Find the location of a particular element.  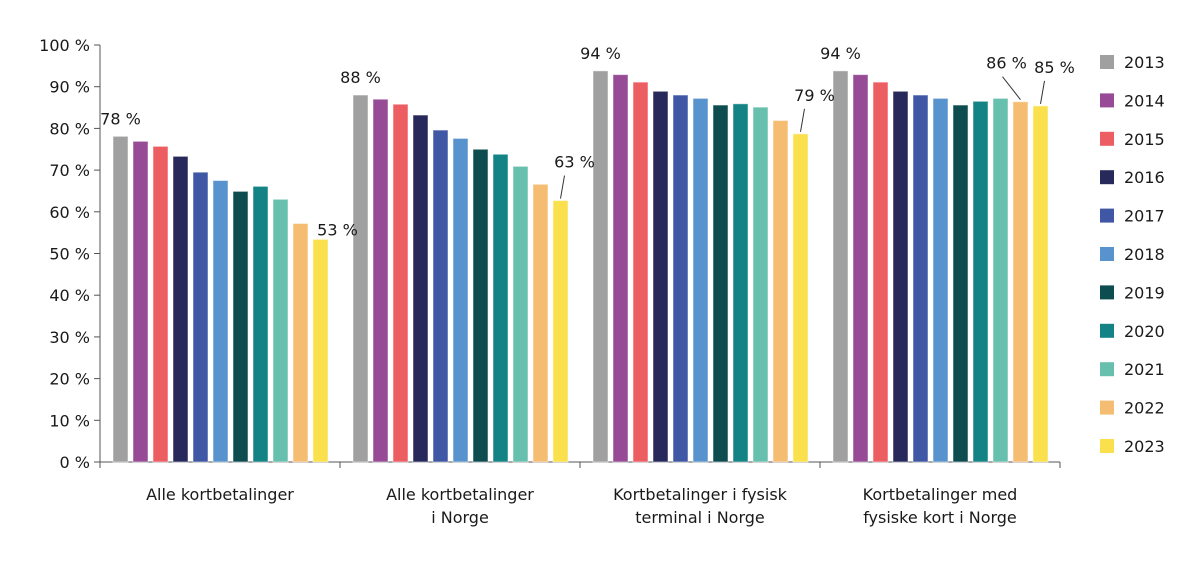

legend-label: 2023 is located at coordinates (1144, 446).